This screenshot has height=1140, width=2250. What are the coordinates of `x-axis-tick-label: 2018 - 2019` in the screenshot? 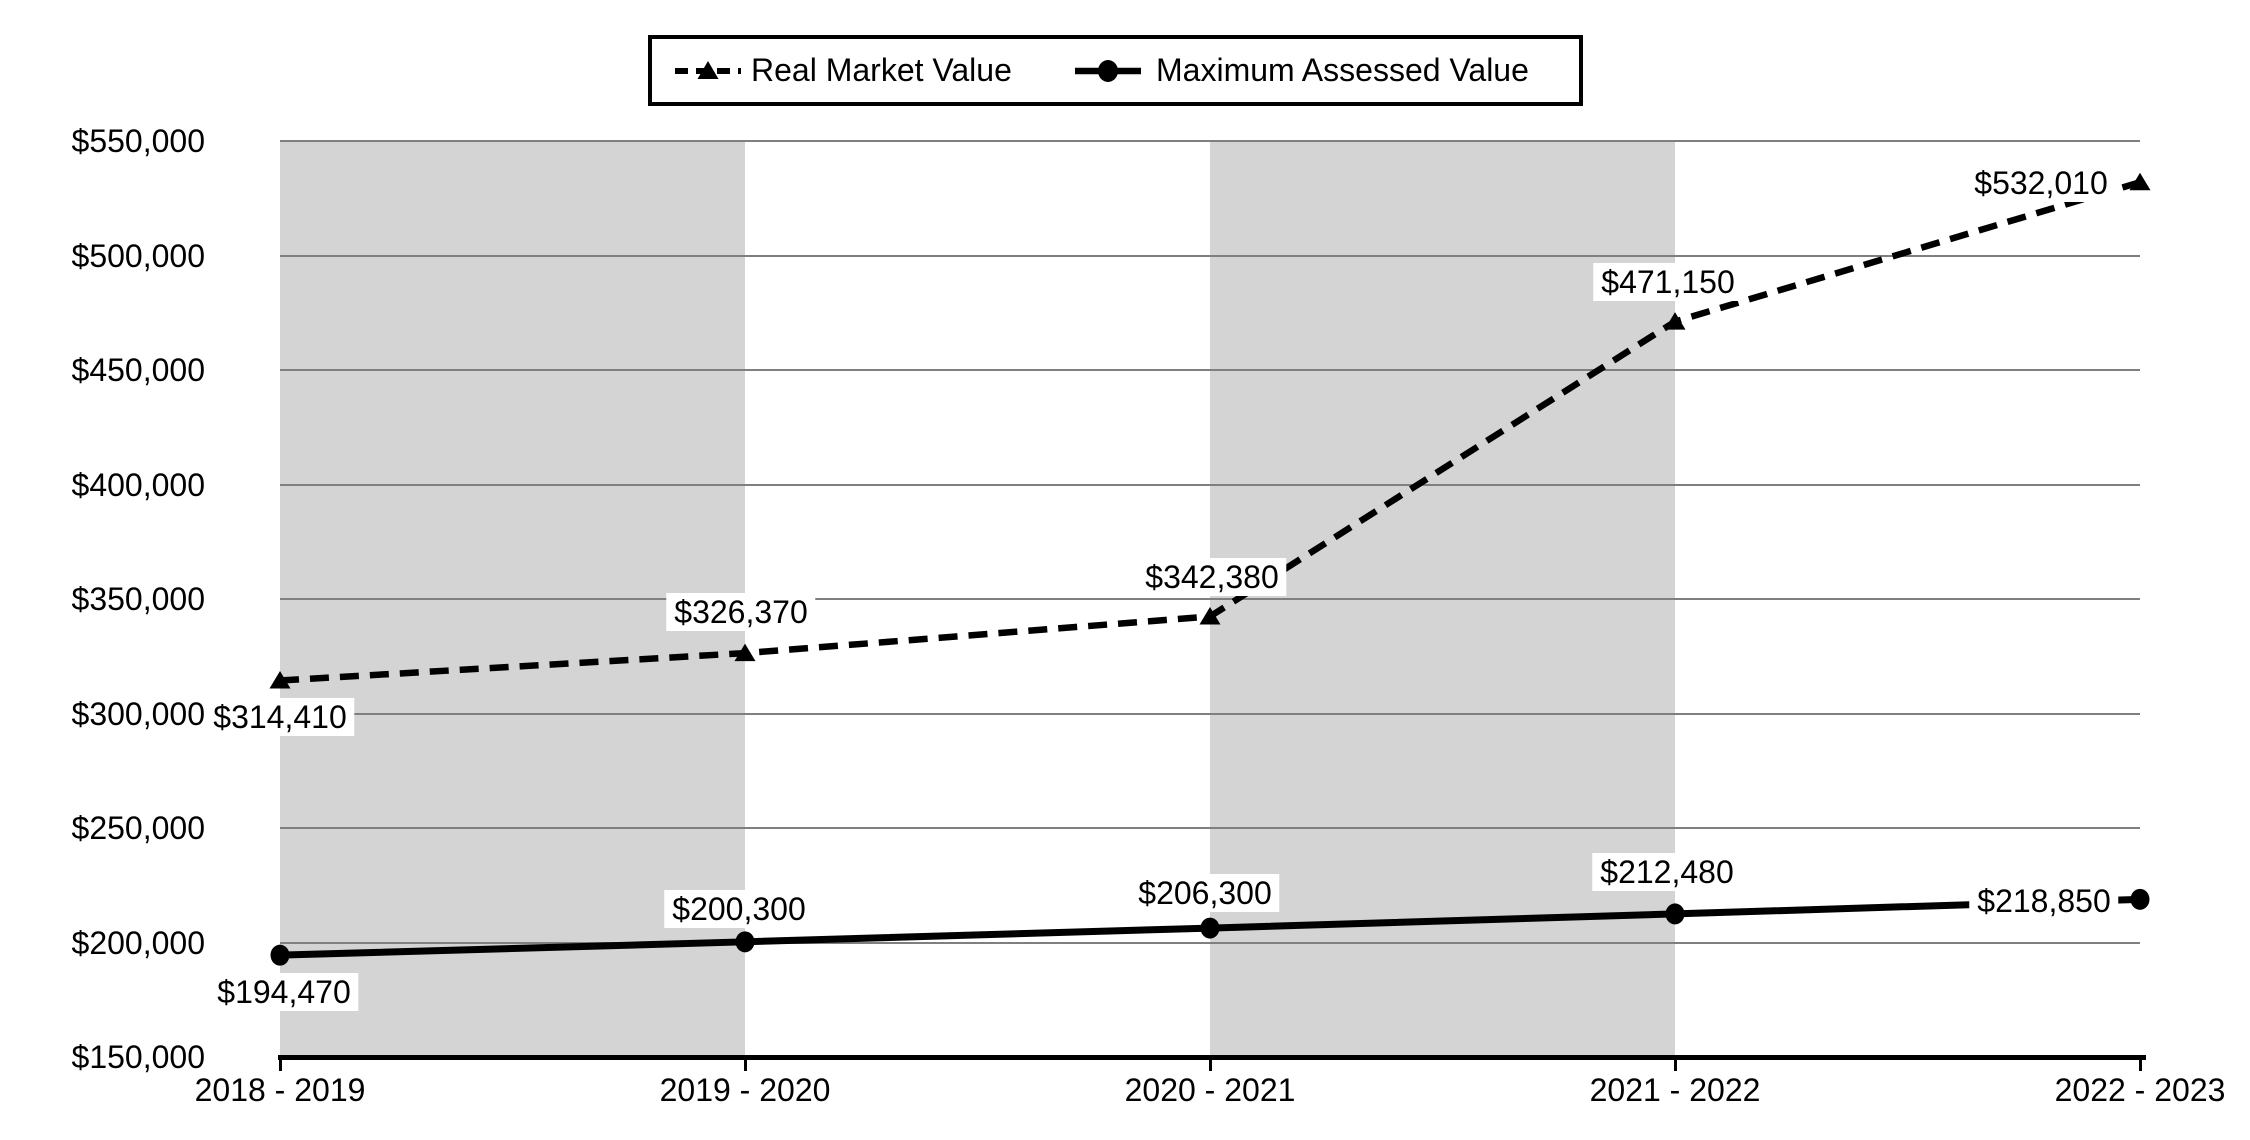 It's located at (280, 1090).